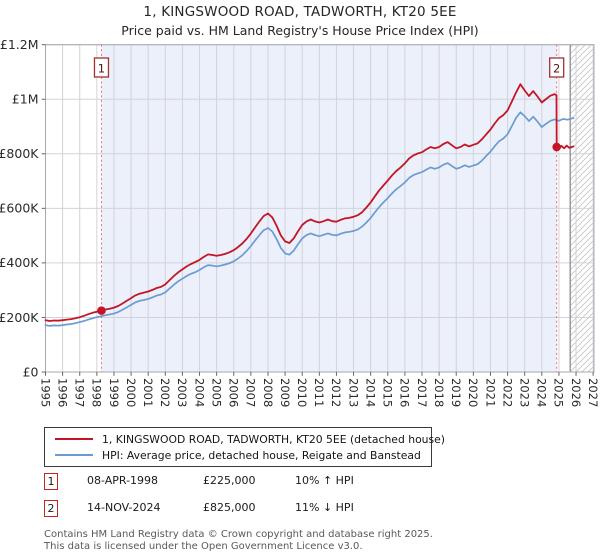  Describe the element at coordinates (251, 392) in the screenshot. I see `x-tick-label: 2007` at that location.